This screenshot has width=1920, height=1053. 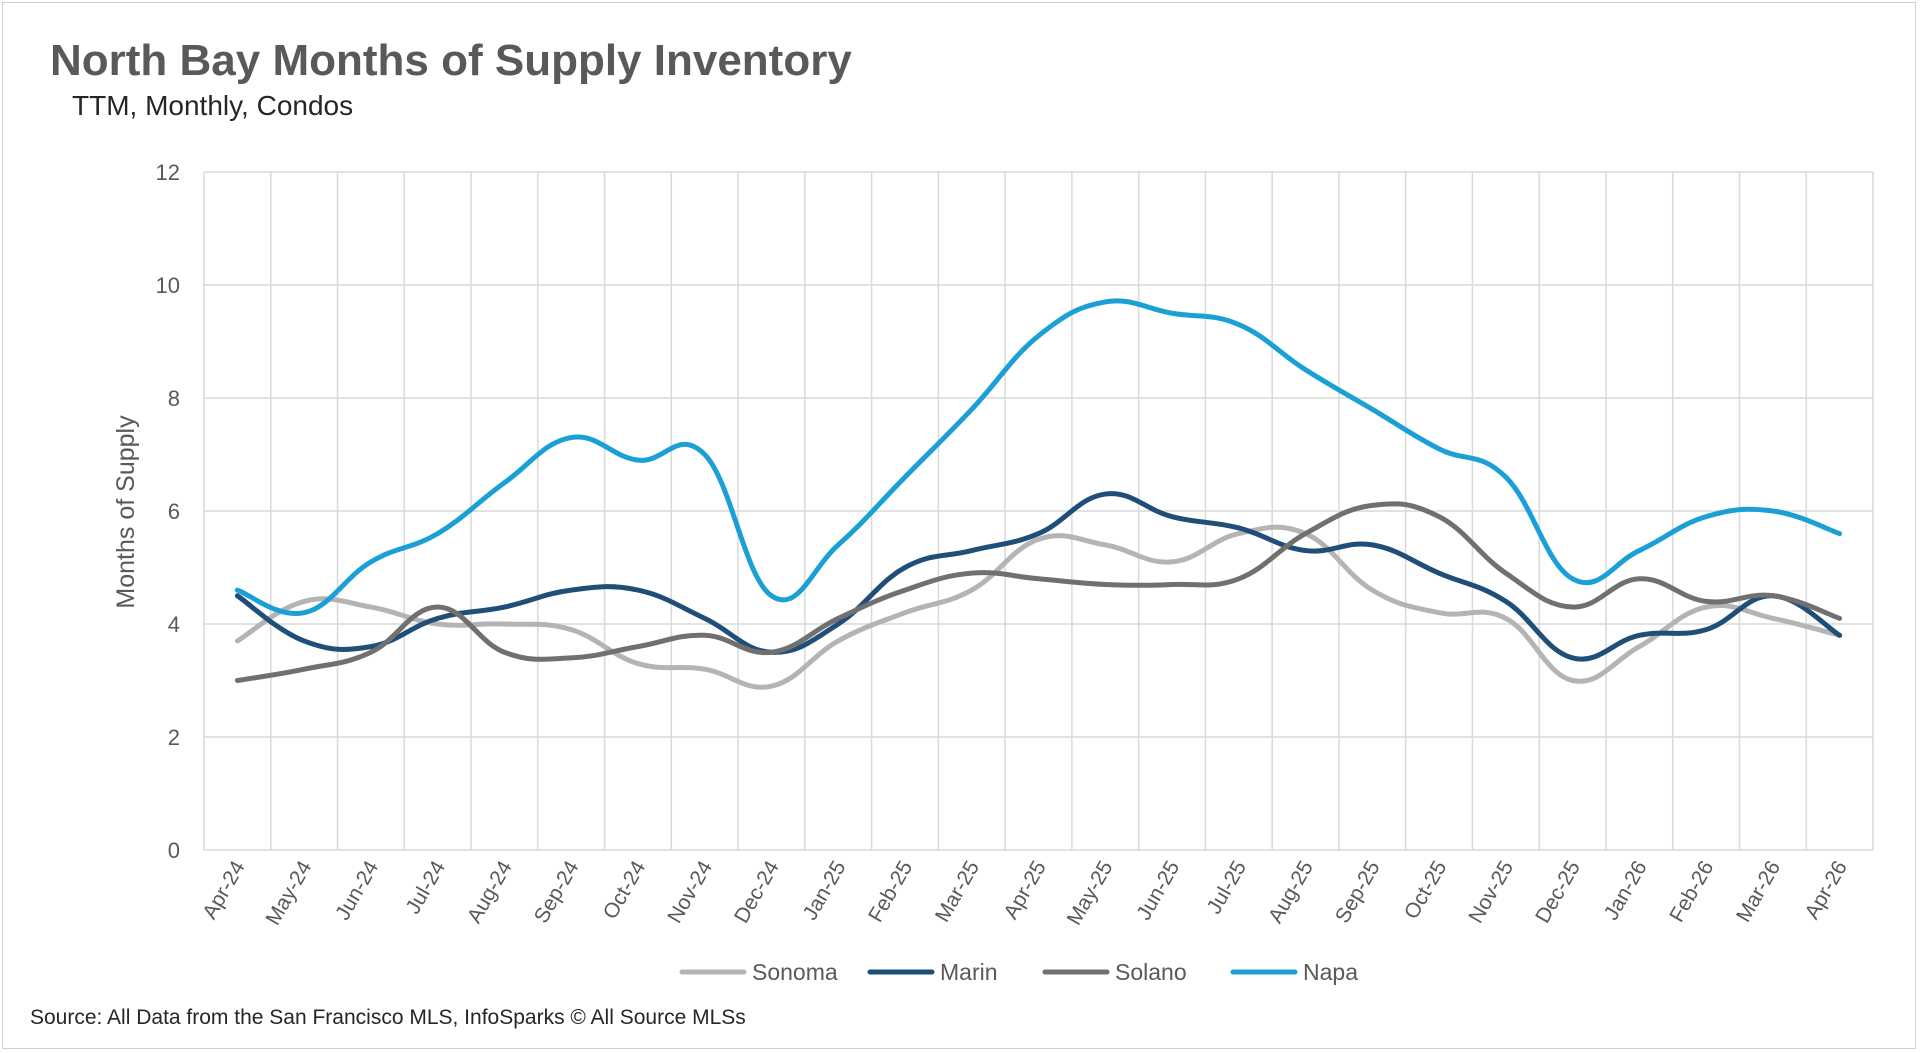 What do you see at coordinates (425, 887) in the screenshot?
I see `x-tick-label: Jul-24` at bounding box center [425, 887].